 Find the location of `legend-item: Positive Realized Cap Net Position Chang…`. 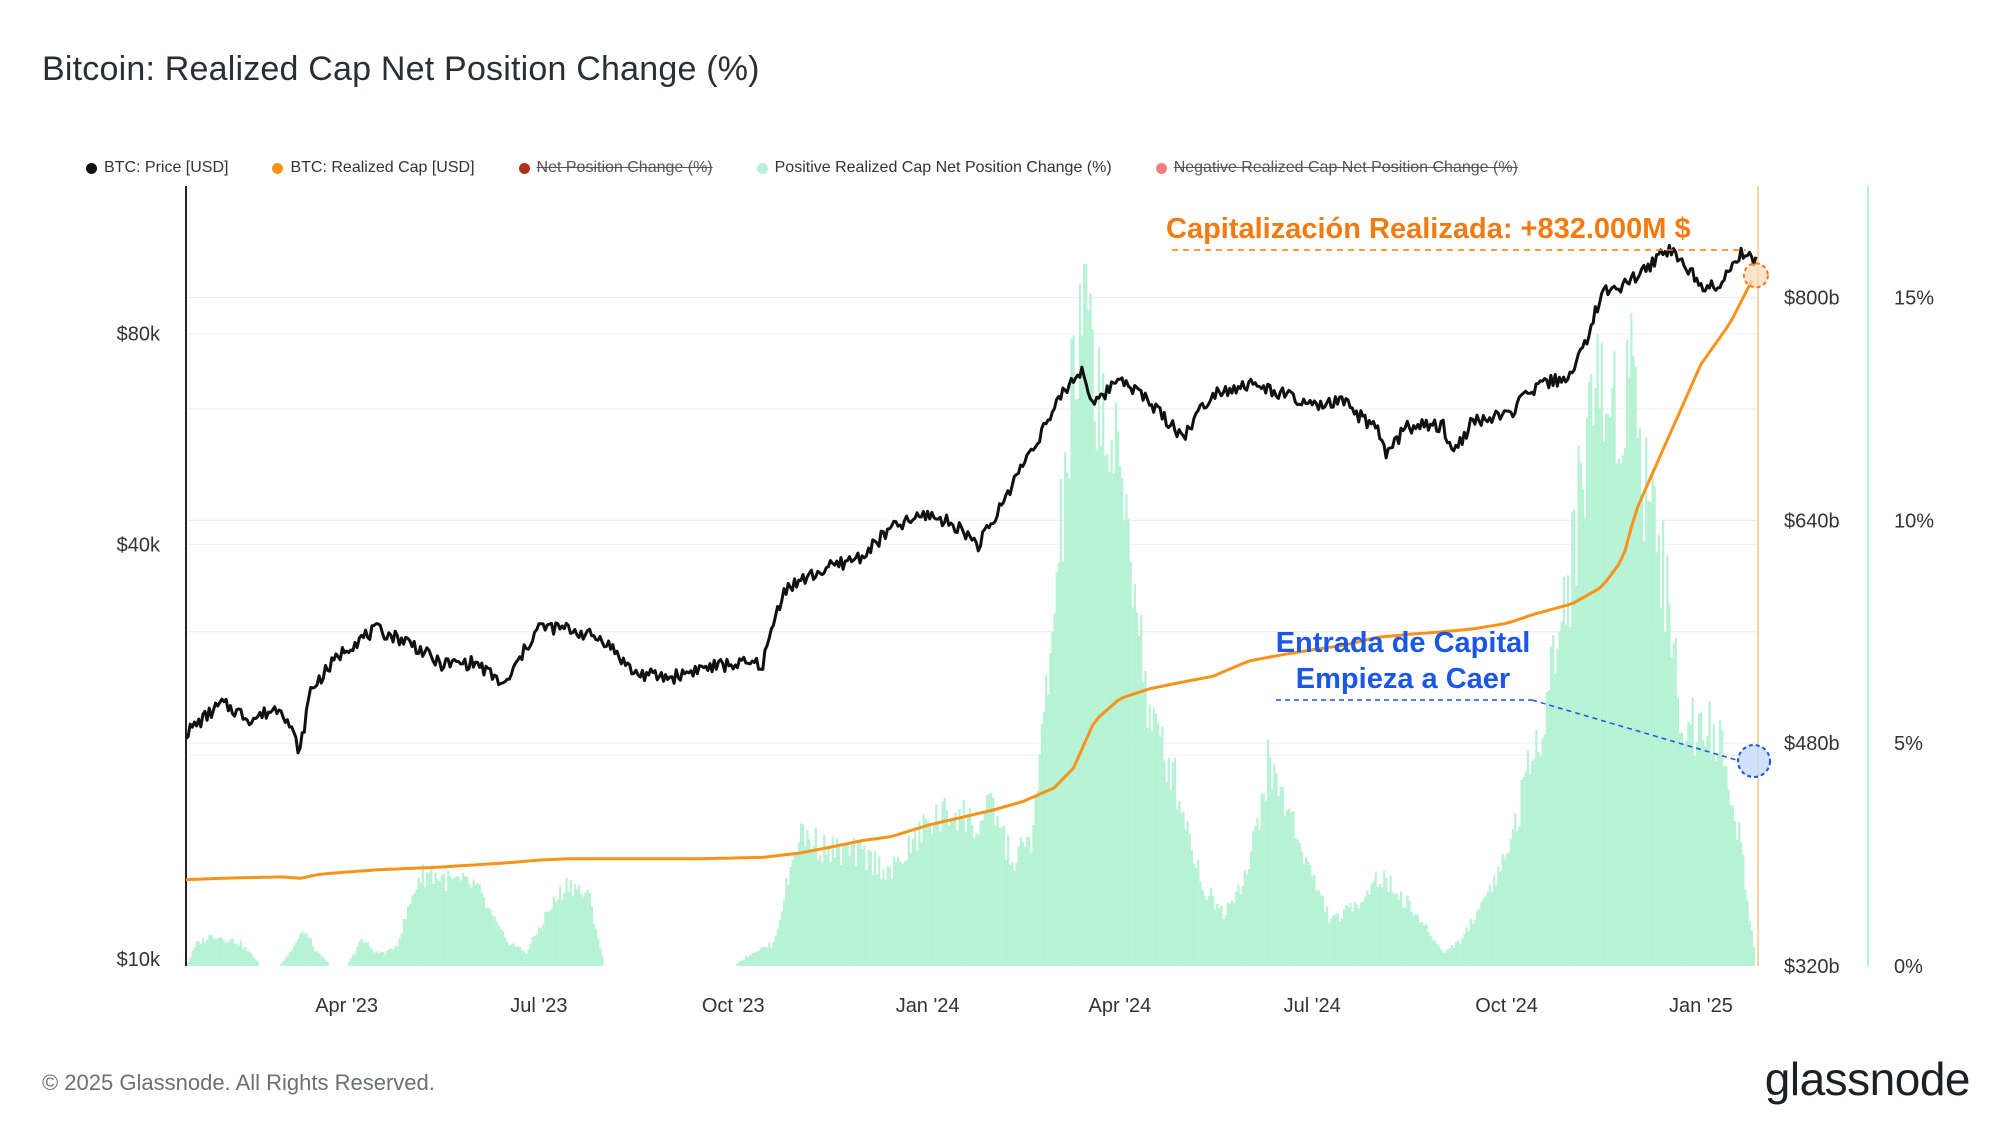

legend-item: Positive Realized Cap Net Position Chang… is located at coordinates (934, 168).